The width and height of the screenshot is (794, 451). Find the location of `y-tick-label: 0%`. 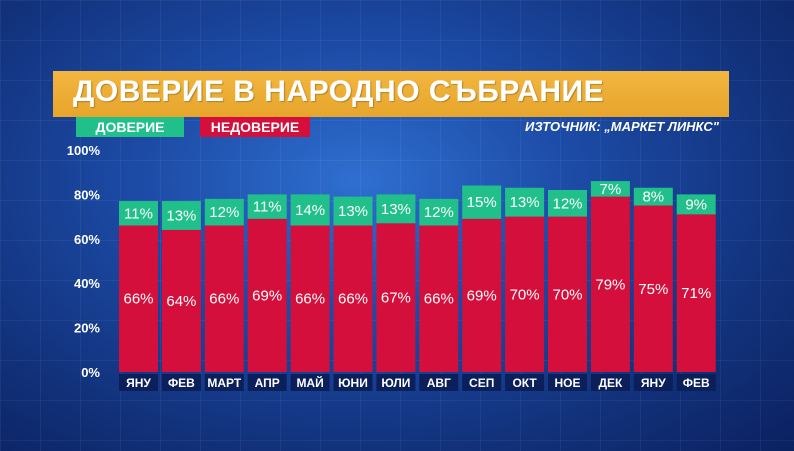

y-tick-label: 0% is located at coordinates (90, 372).